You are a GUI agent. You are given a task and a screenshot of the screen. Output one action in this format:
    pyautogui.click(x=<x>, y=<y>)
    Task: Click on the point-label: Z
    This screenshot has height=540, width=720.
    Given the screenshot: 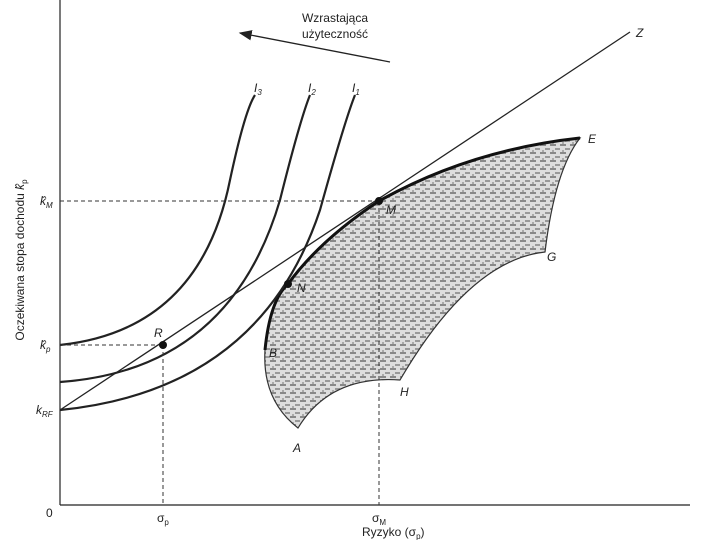 What is the action you would take?
    pyautogui.click(x=639, y=33)
    